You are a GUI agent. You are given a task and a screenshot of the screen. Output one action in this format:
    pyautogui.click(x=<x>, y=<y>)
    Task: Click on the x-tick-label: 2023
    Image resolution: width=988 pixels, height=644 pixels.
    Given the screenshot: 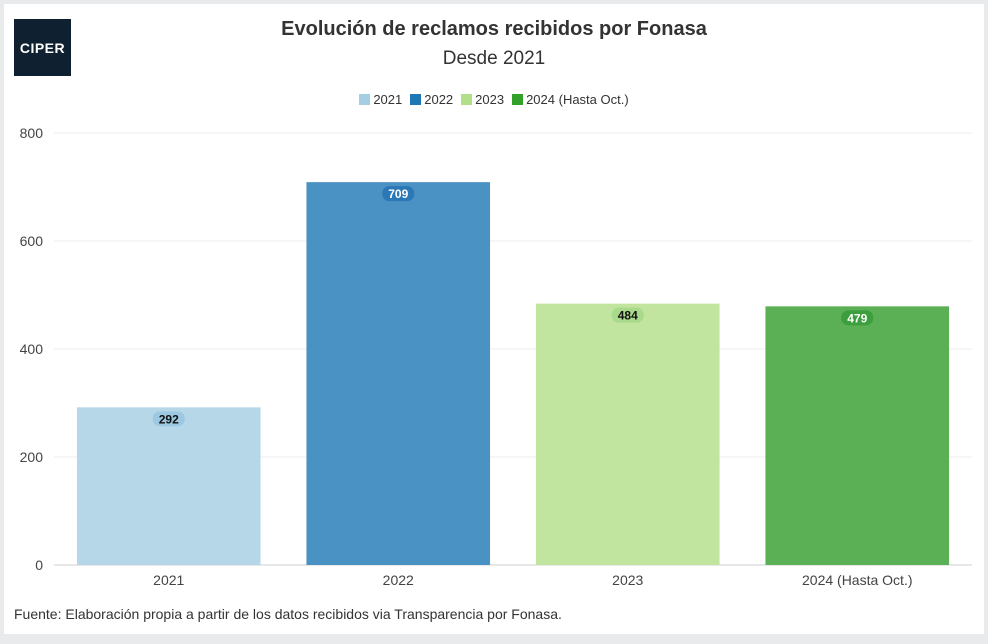 What is the action you would take?
    pyautogui.click(x=627, y=580)
    